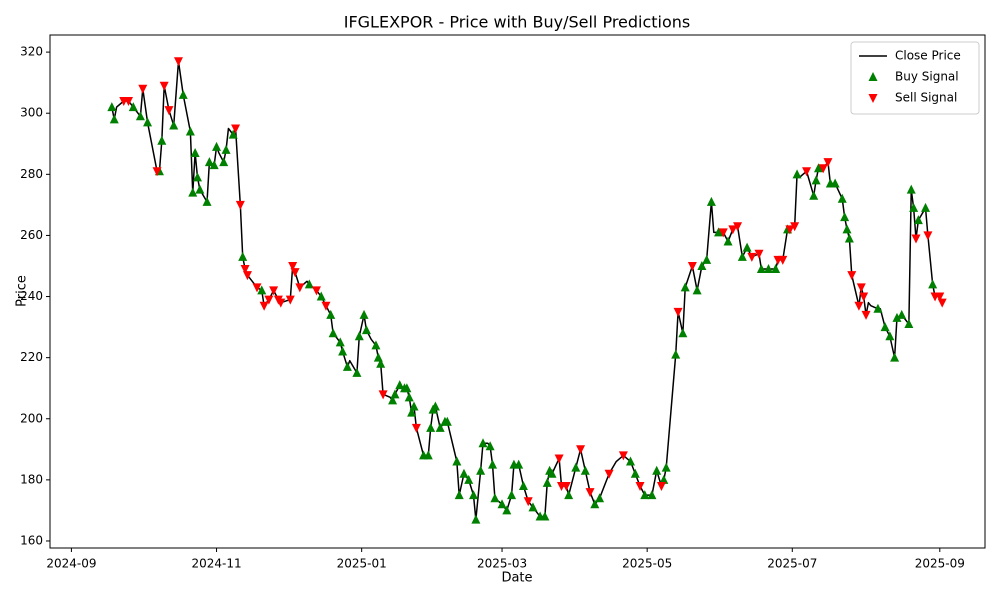 The height and width of the screenshot is (600, 1000). I want to click on legend-label: Sell Signal, so click(926, 98).